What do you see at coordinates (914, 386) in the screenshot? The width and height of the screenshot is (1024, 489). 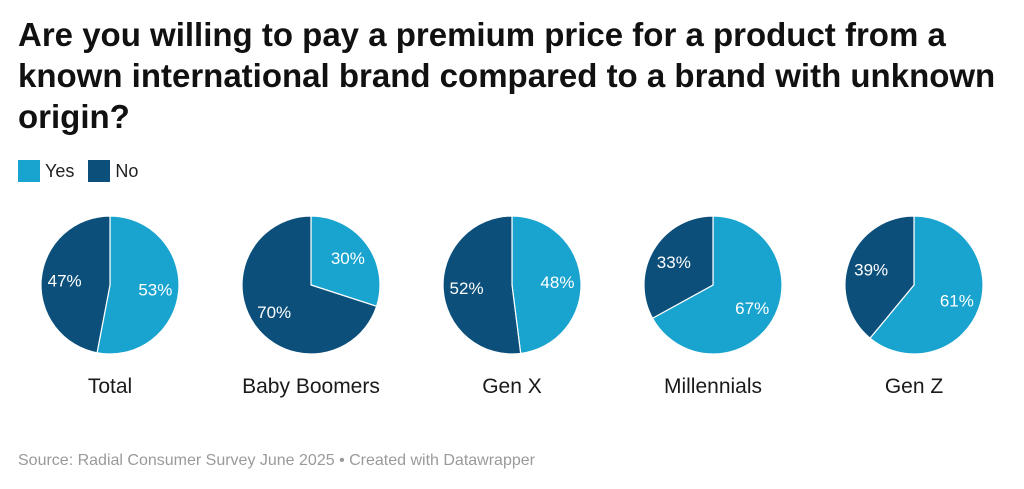 I see `pie-category-label: Gen Z` at bounding box center [914, 386].